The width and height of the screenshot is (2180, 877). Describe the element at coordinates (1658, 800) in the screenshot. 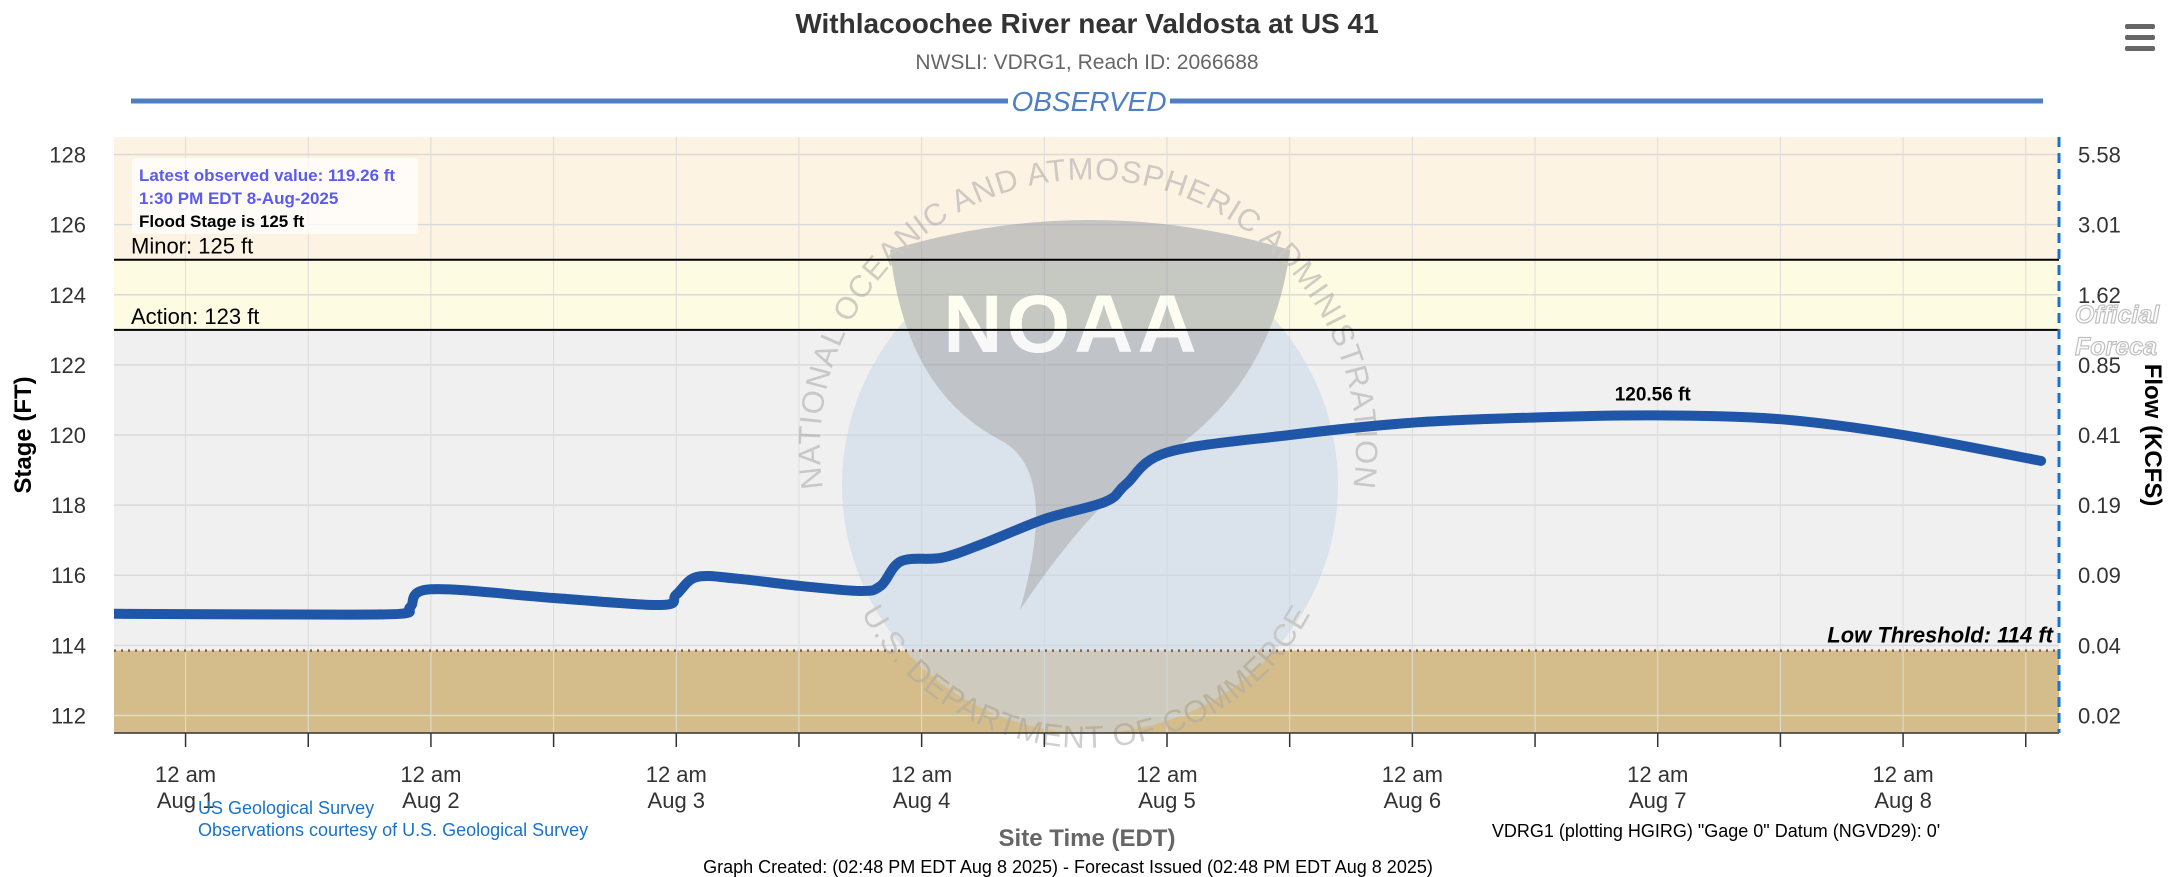

I see `x-tick-label-date: Aug 7` at that location.